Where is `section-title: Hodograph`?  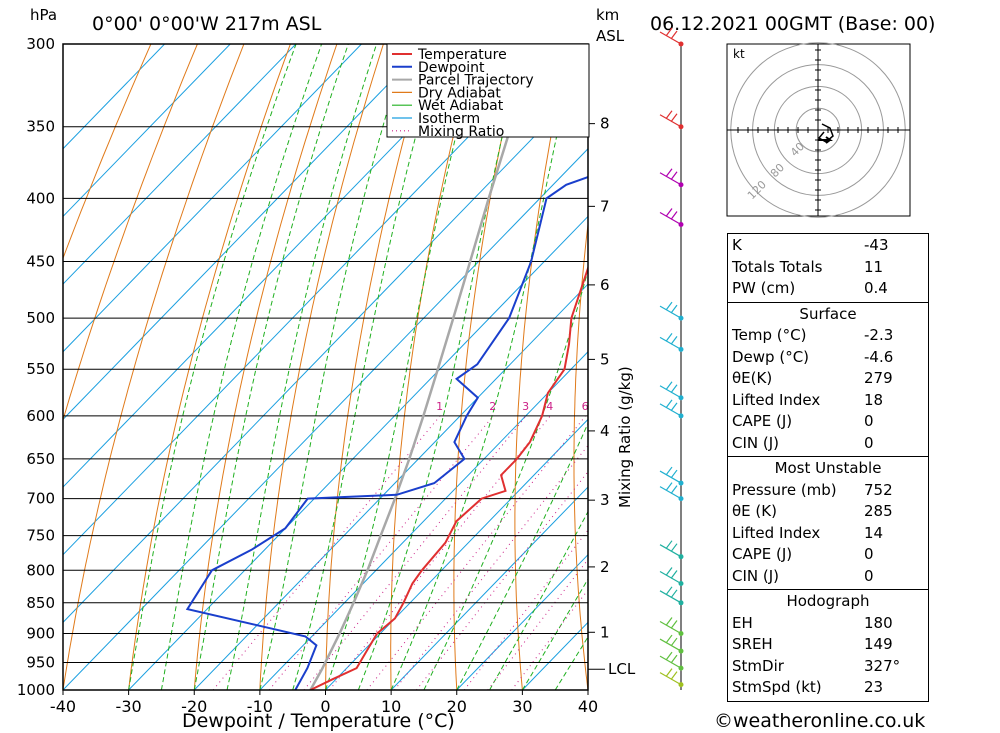 section-title: Hodograph is located at coordinates (828, 601).